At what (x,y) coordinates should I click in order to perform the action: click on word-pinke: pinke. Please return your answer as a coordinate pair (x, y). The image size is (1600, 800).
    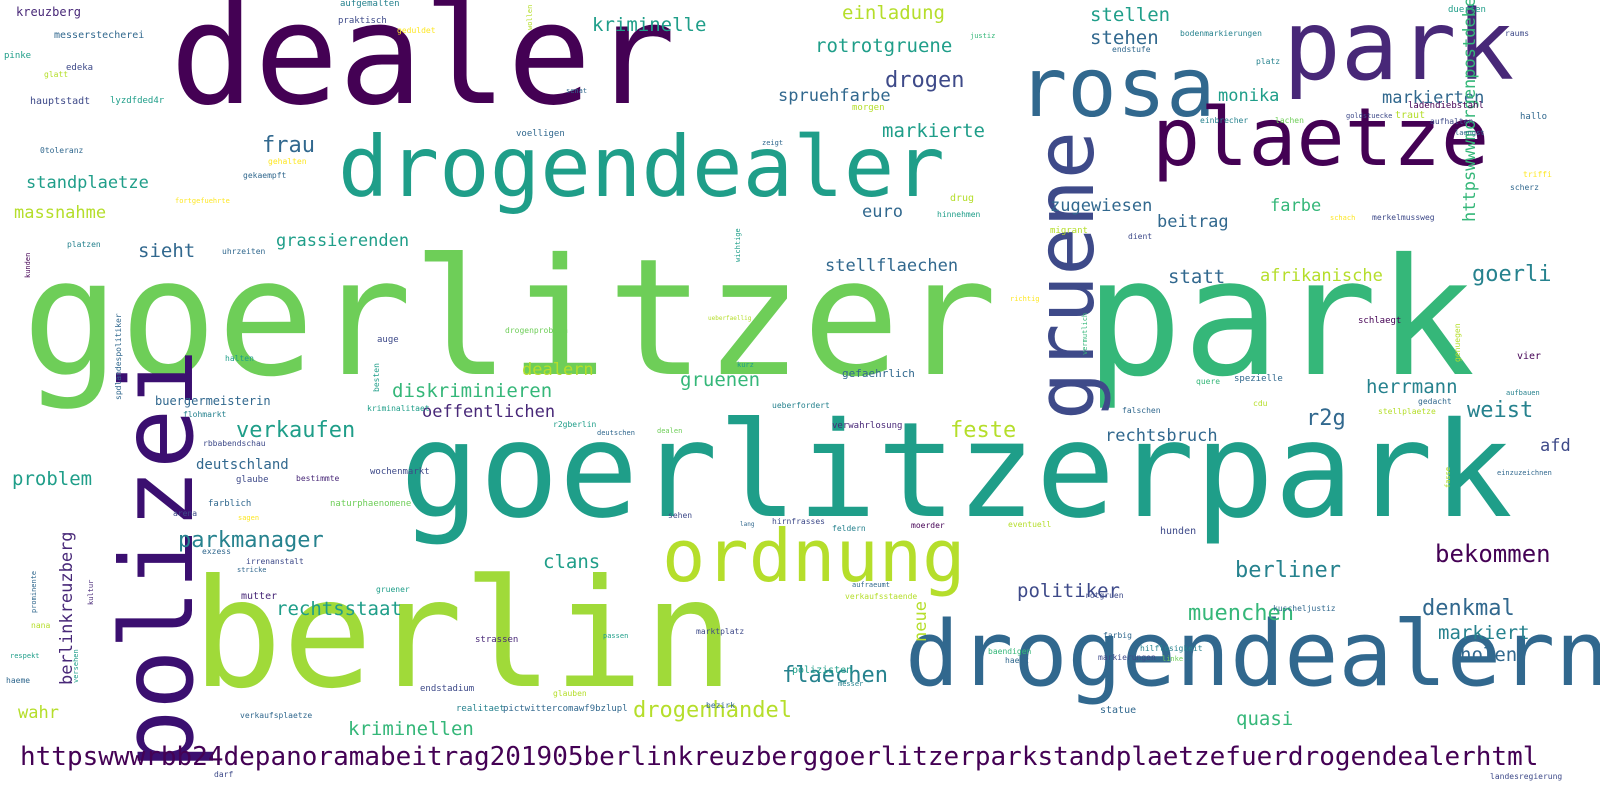
    Looking at the image, I should click on (18, 56).